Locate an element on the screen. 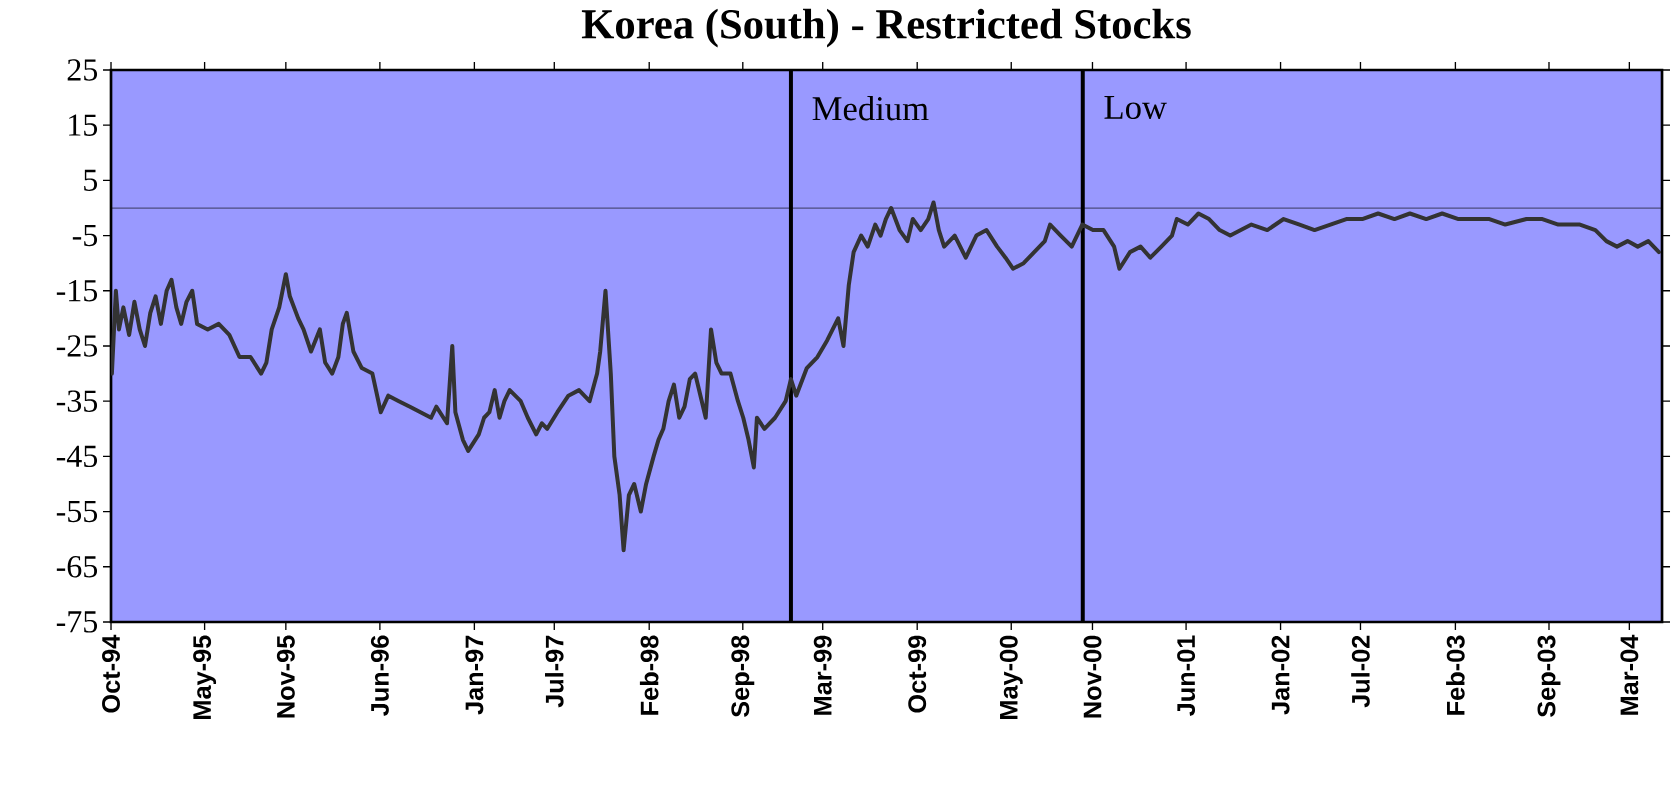 This screenshot has width=1679, height=806. y-tick-label: 5 is located at coordinates (91, 180).